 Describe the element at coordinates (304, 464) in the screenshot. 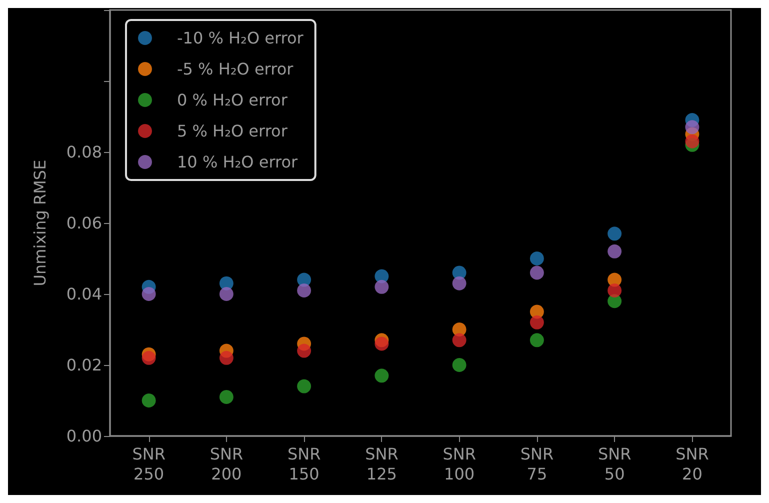

I see `x-tick-label: SNR 150` at that location.